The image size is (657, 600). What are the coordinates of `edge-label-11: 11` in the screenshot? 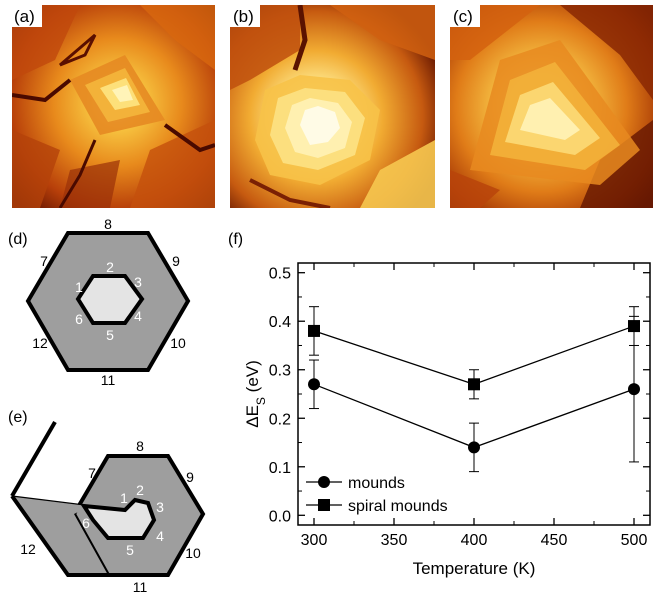 It's located at (108, 380).